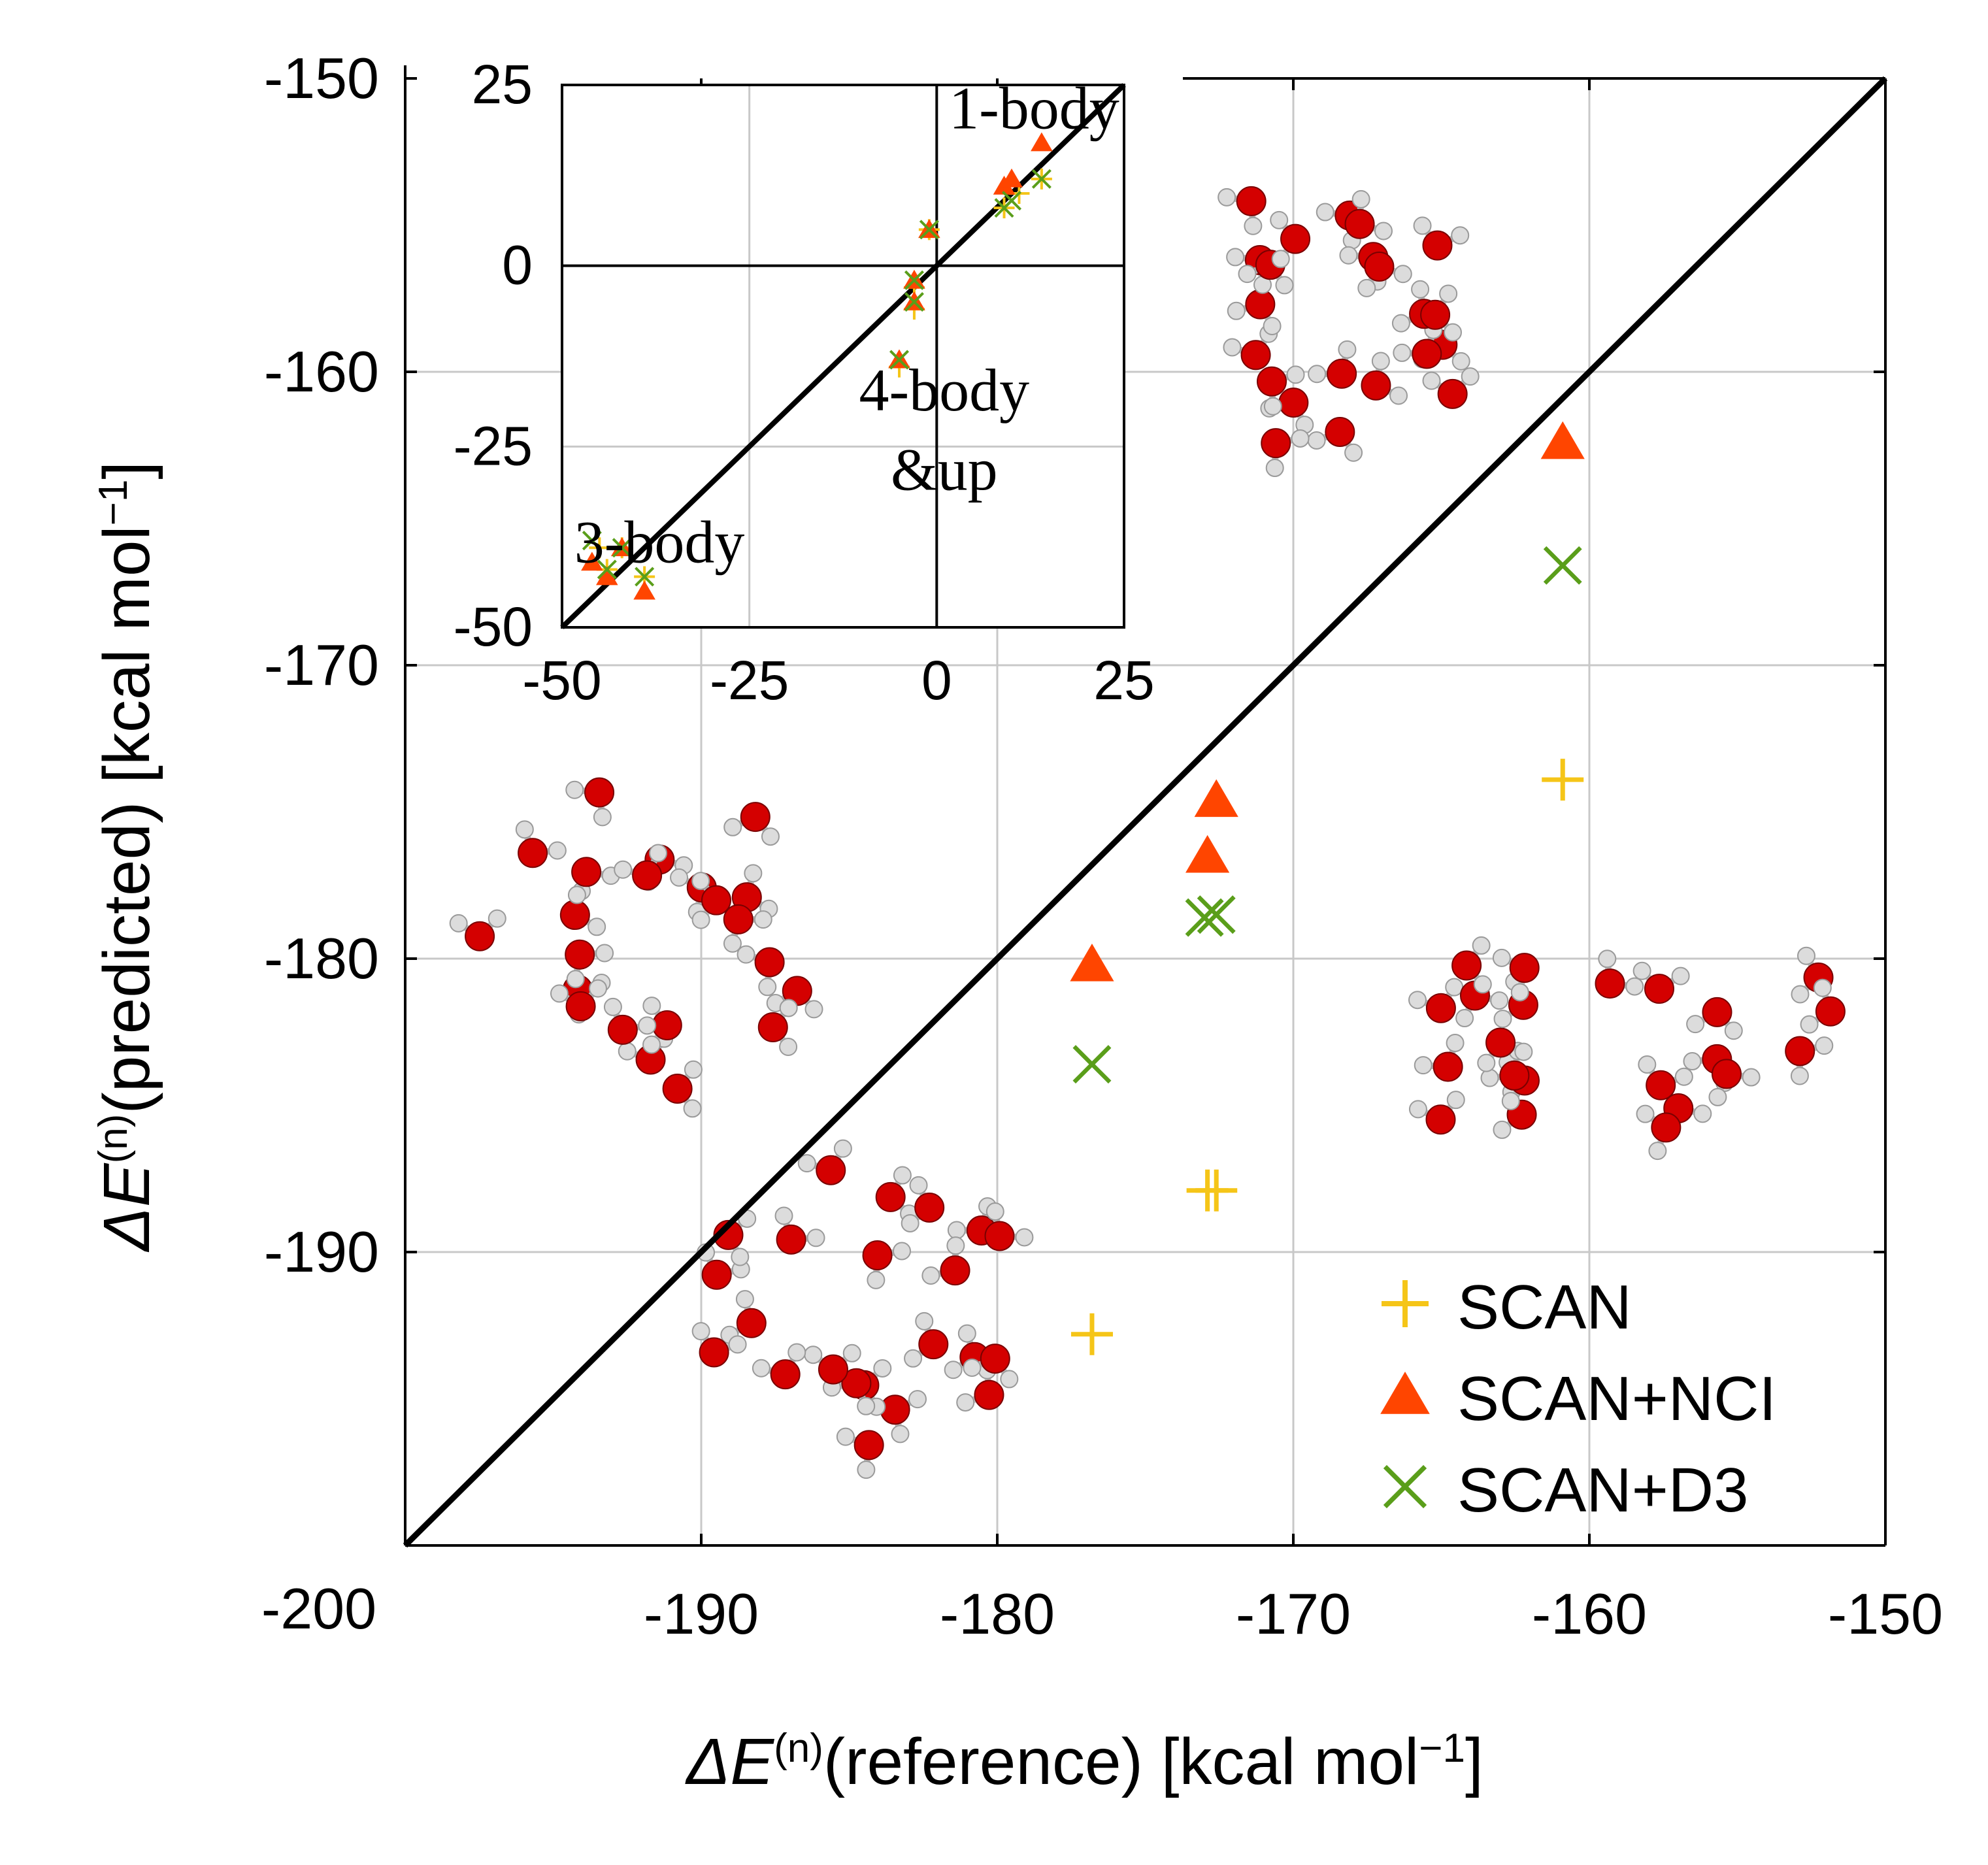 The height and width of the screenshot is (1865, 1988). I want to click on legend-marker-scan, so click(1406, 1303).